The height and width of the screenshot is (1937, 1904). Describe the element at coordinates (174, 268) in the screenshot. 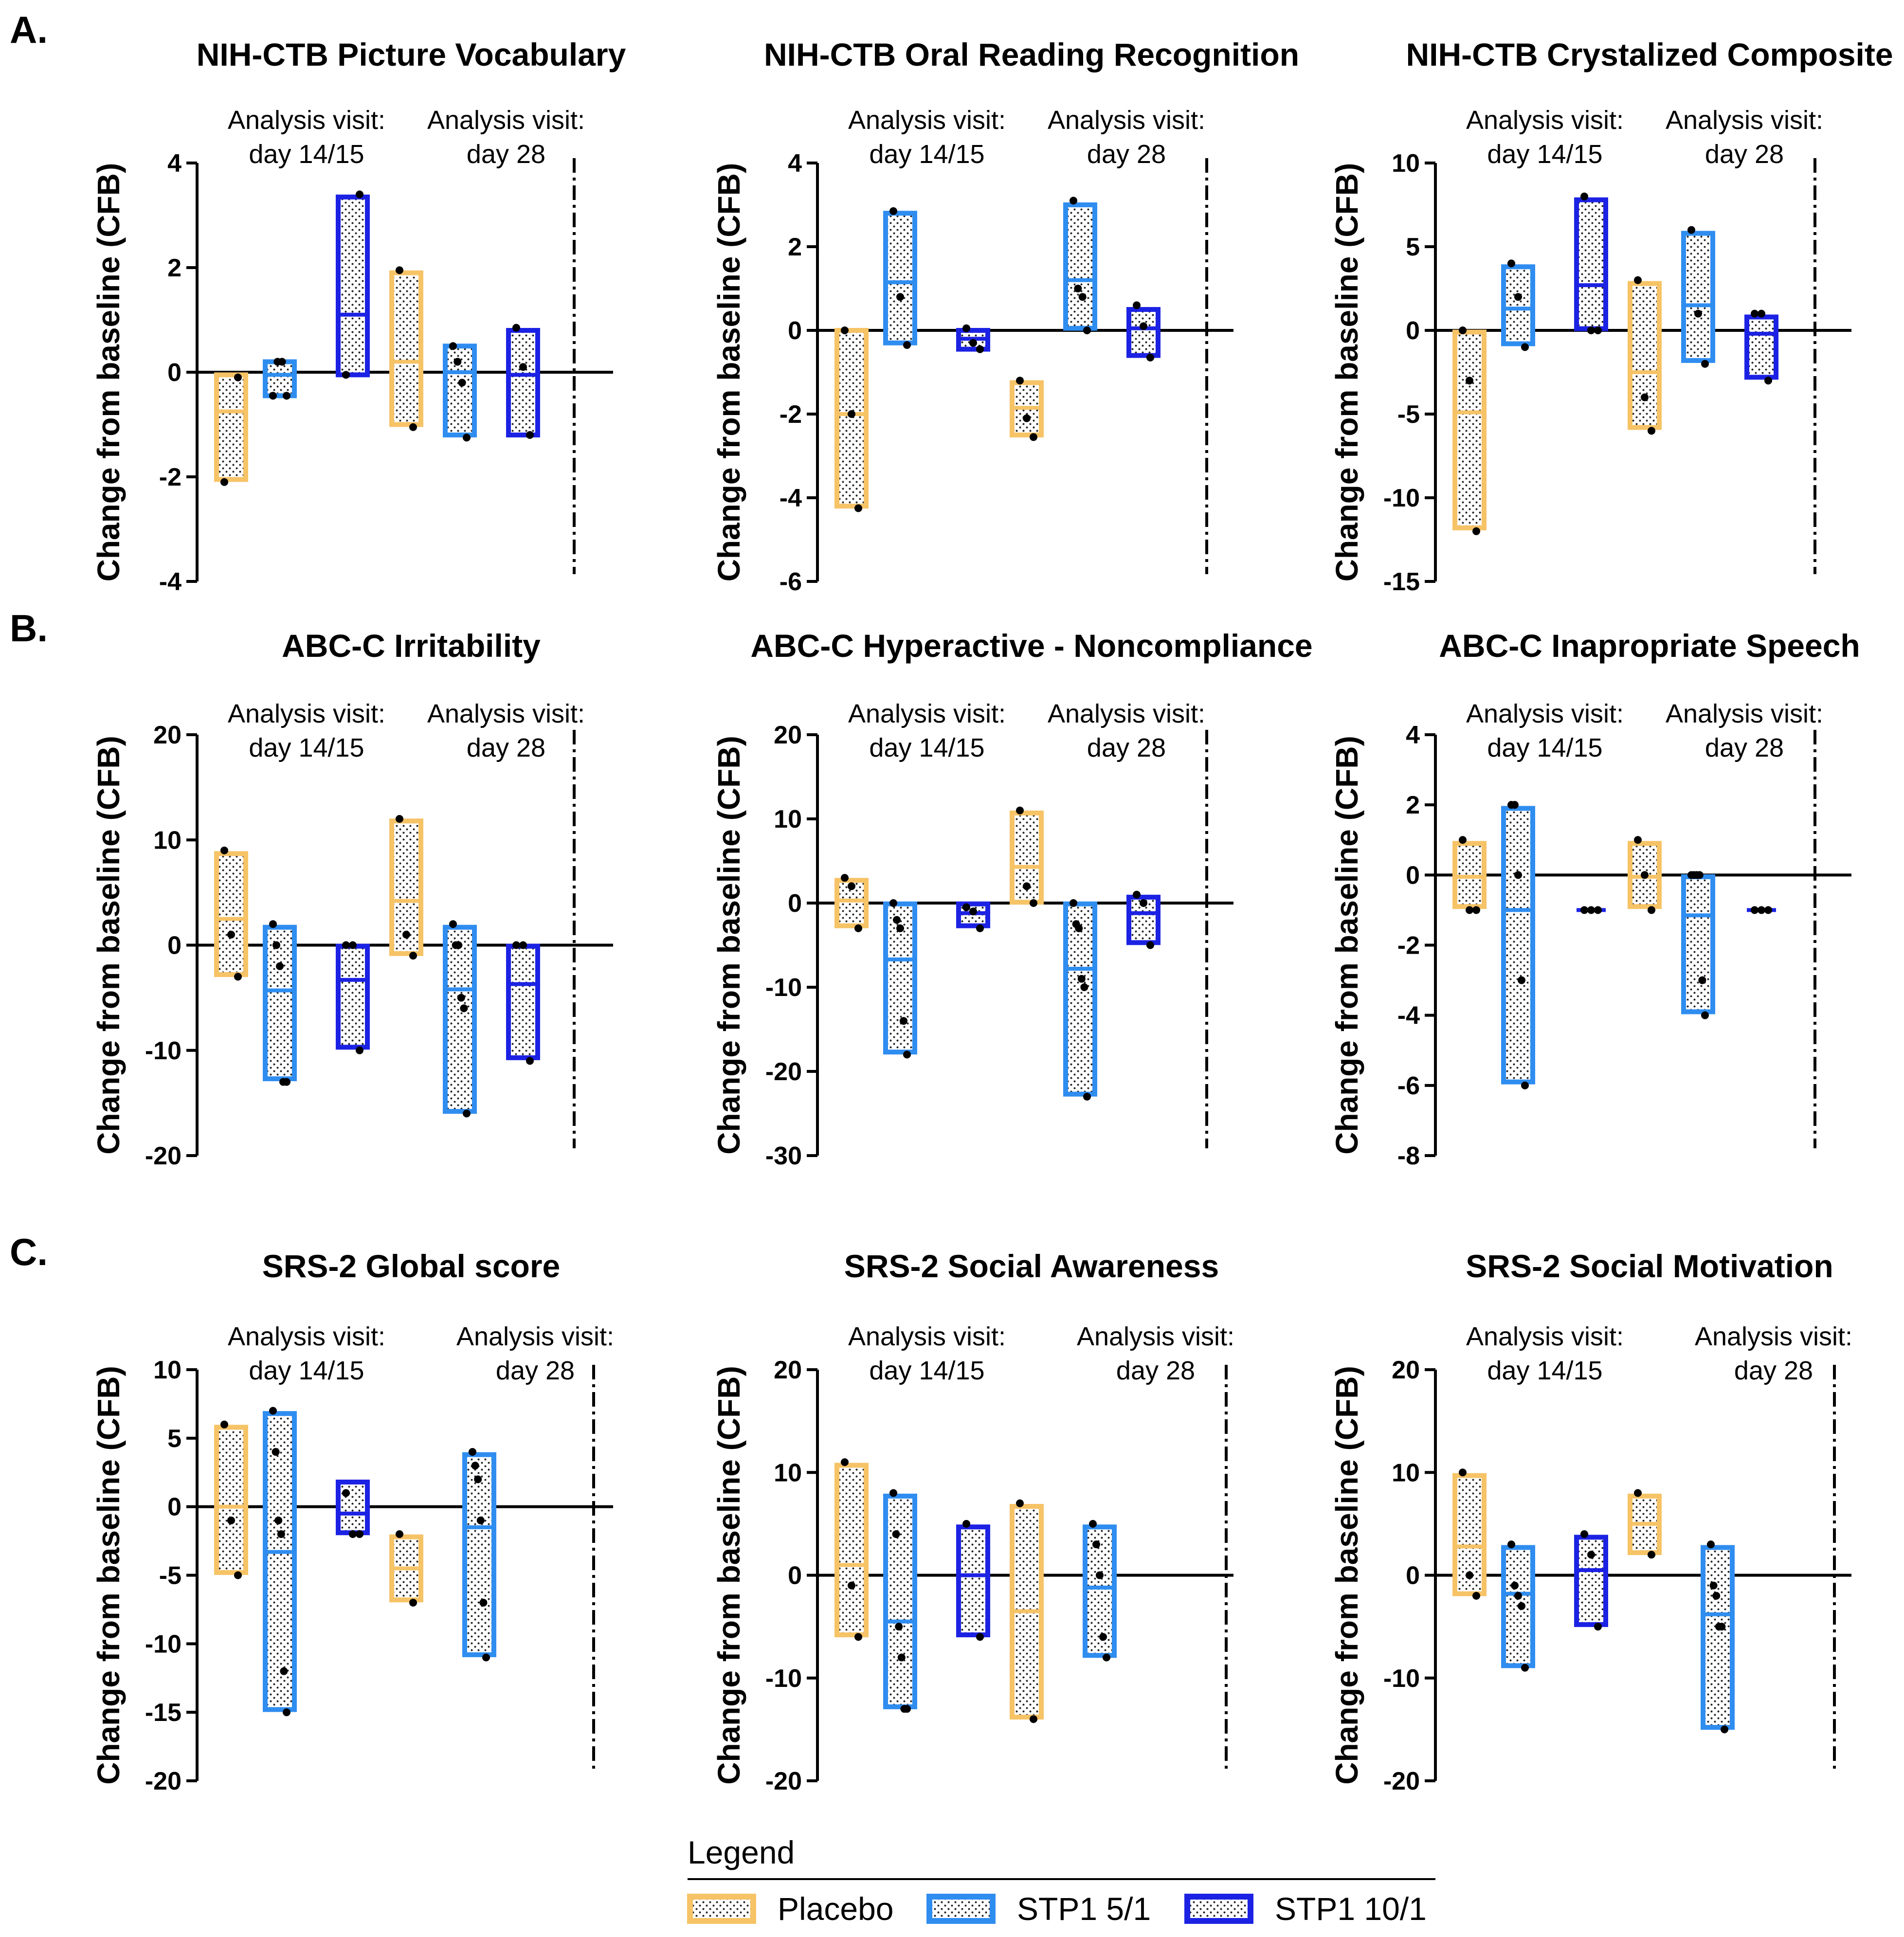

I see `y-tick-label: 2` at that location.